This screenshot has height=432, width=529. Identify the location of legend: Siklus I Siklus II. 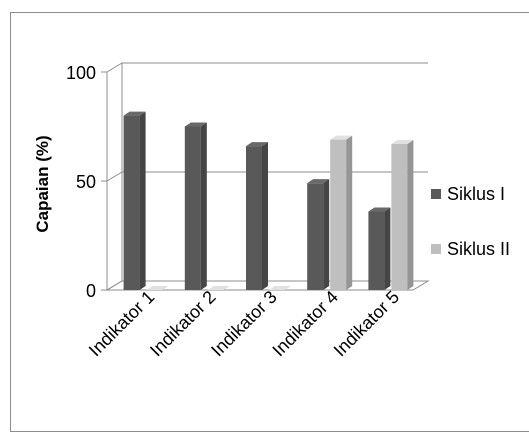
(470, 221).